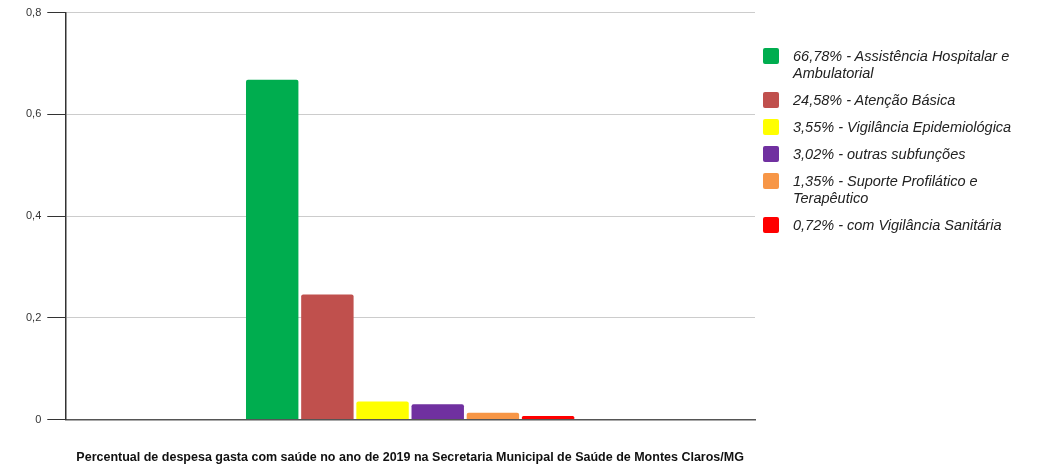  I want to click on legend-label: 3,55% - Vigilância Epidemiológica, so click(902, 127).